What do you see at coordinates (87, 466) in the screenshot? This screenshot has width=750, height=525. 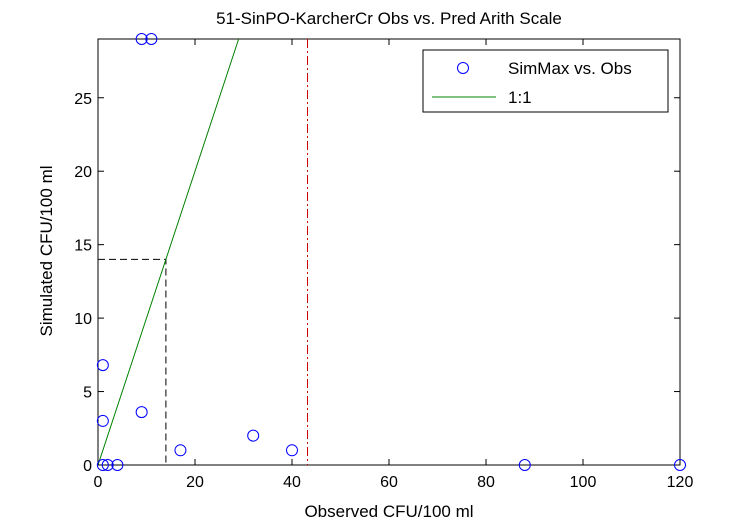 I see `y-tick-label: 0` at bounding box center [87, 466].